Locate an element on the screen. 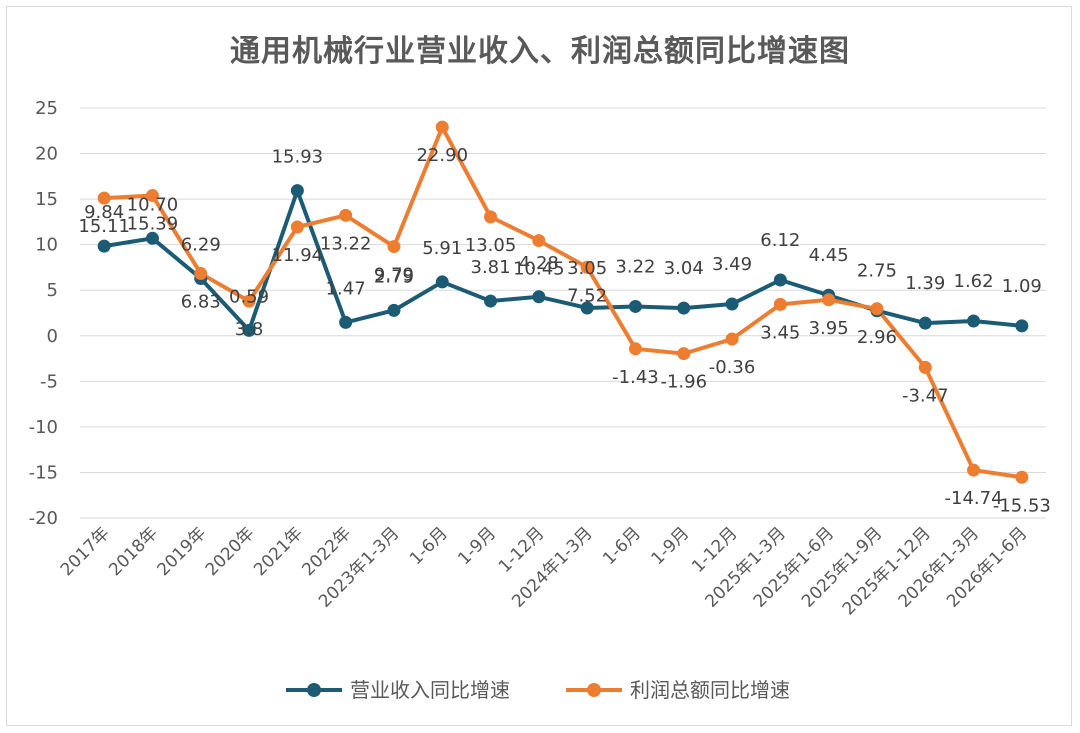 The height and width of the screenshot is (733, 1080). chart-title: 通用机械行业营业收入、利润总额同比增速图 is located at coordinates (540, 51).